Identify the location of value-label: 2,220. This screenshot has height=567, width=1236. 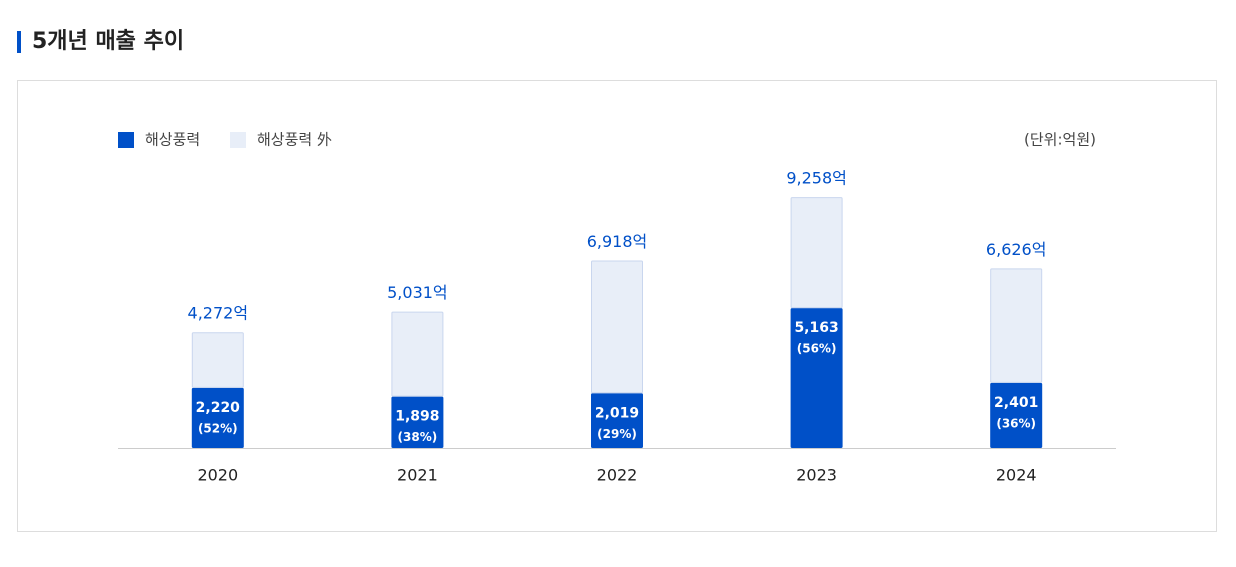
(218, 408).